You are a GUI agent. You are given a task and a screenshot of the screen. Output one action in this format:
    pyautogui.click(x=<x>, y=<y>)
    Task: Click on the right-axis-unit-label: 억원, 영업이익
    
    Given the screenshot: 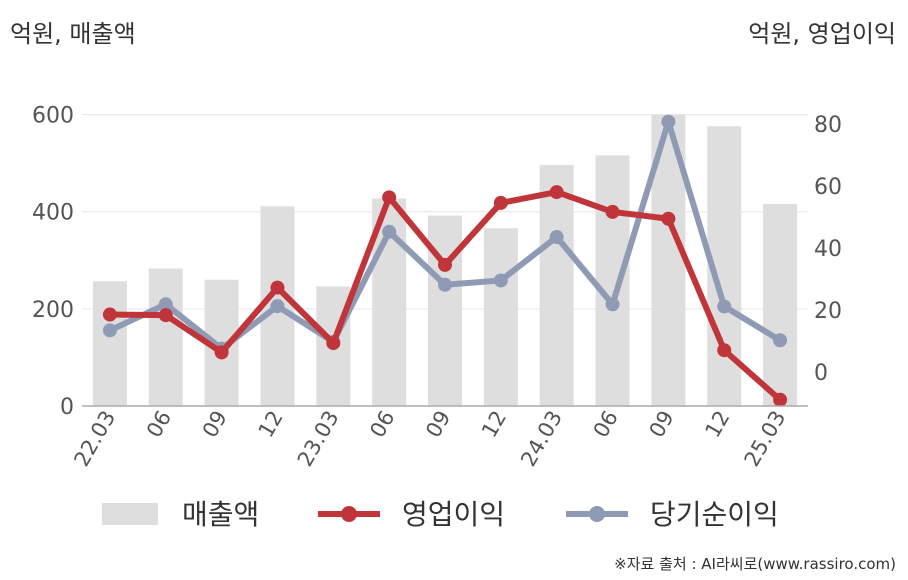 What is the action you would take?
    pyautogui.click(x=822, y=34)
    